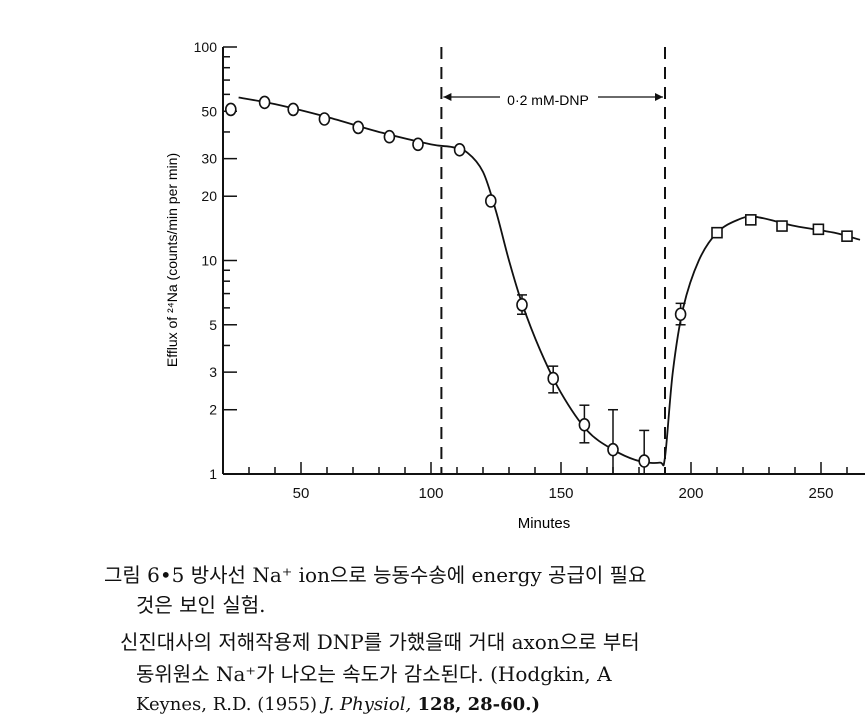  Describe the element at coordinates (213, 325) in the screenshot. I see `y-tick-label: 5` at that location.